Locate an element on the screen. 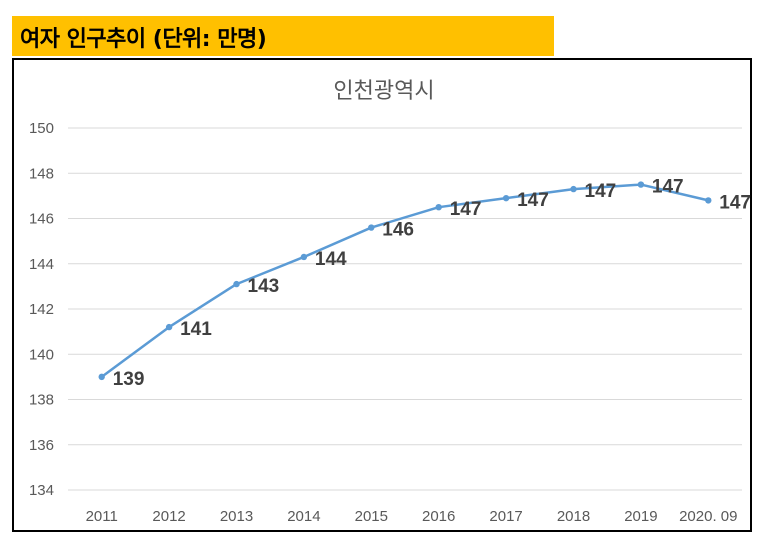  header-band: 여자 인구추이 (단위: 만명) is located at coordinates (283, 36).